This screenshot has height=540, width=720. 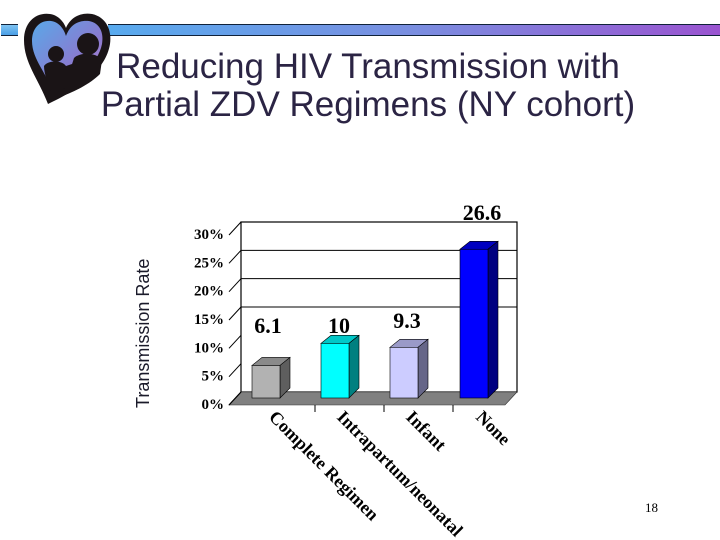 What do you see at coordinates (409, 368) in the screenshot?
I see `bar-infant` at bounding box center [409, 368].